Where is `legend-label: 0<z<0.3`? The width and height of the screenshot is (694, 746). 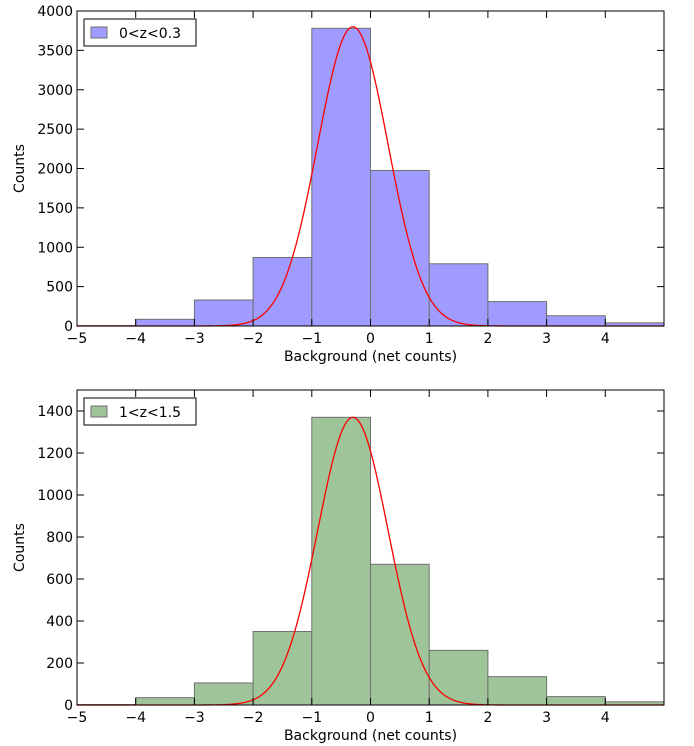
legend-label: 0<z<0.3 is located at coordinates (150, 34).